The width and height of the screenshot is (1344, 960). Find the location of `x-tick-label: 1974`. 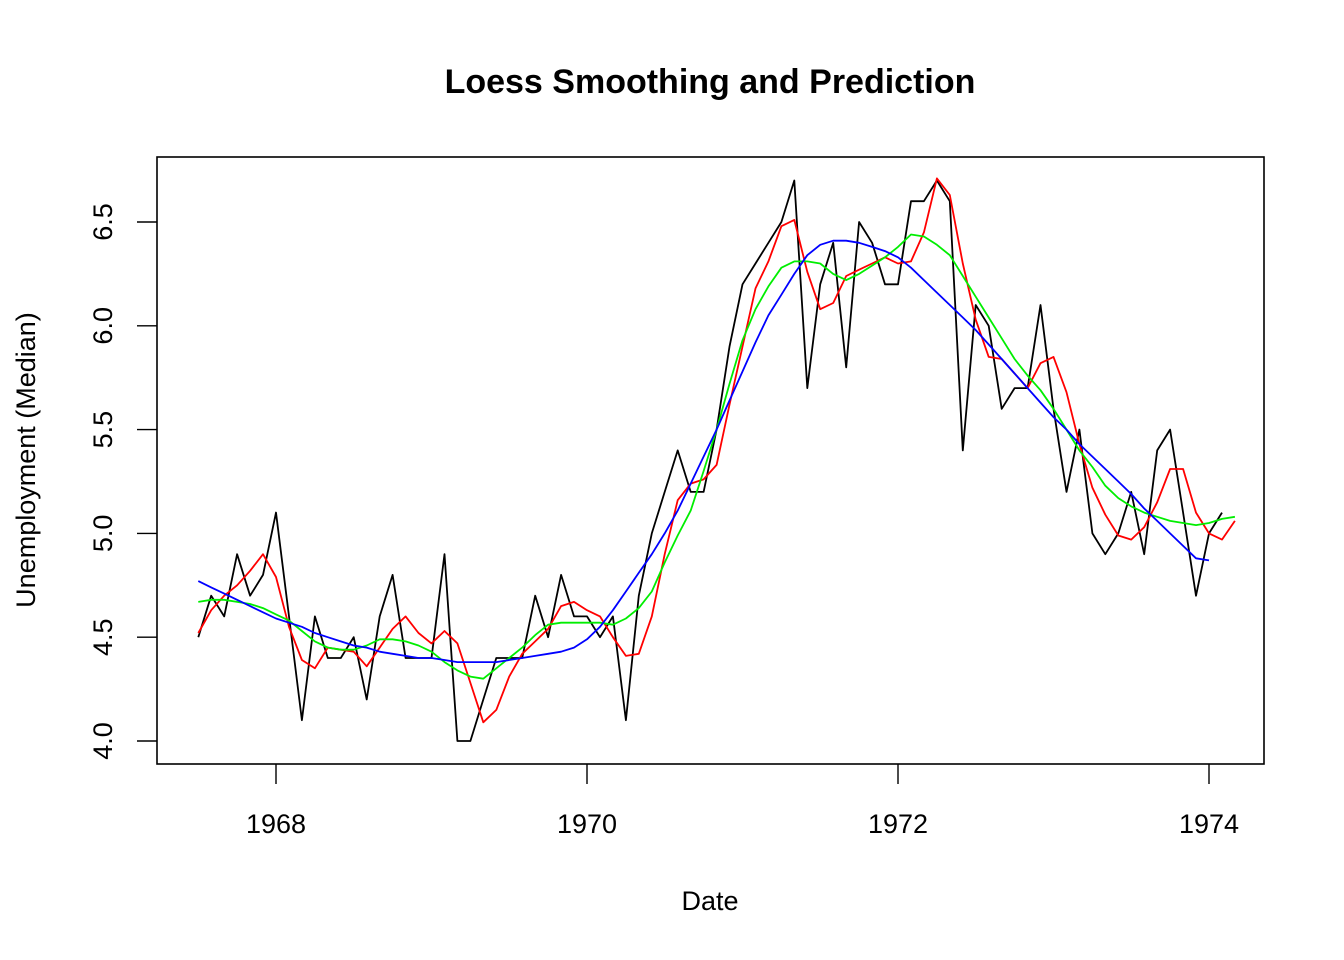

x-tick-label: 1974 is located at coordinates (1209, 824).